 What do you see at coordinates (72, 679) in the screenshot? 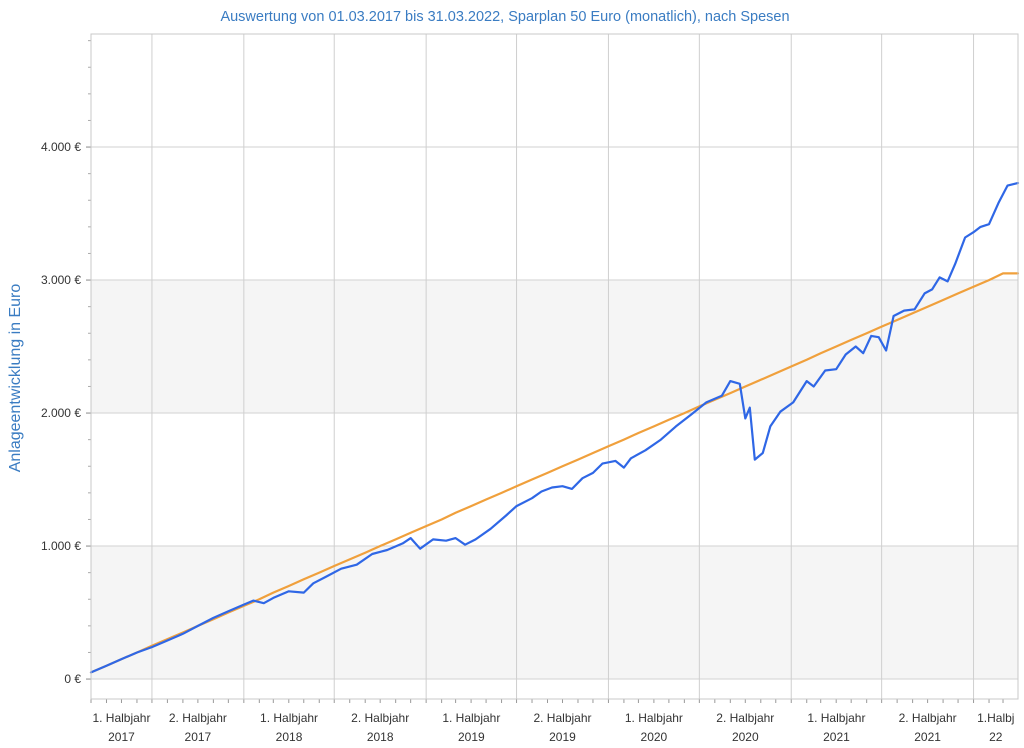
I see `y-tick-label: 0 €` at bounding box center [72, 679].